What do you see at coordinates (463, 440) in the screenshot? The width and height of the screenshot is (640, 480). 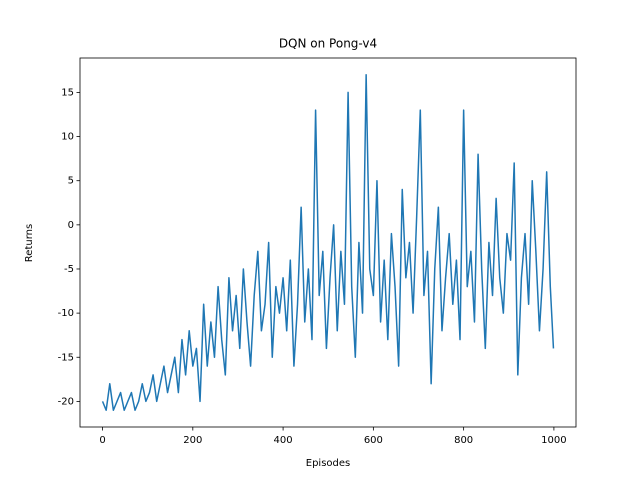 I see `x-tick-label: 800` at bounding box center [463, 440].